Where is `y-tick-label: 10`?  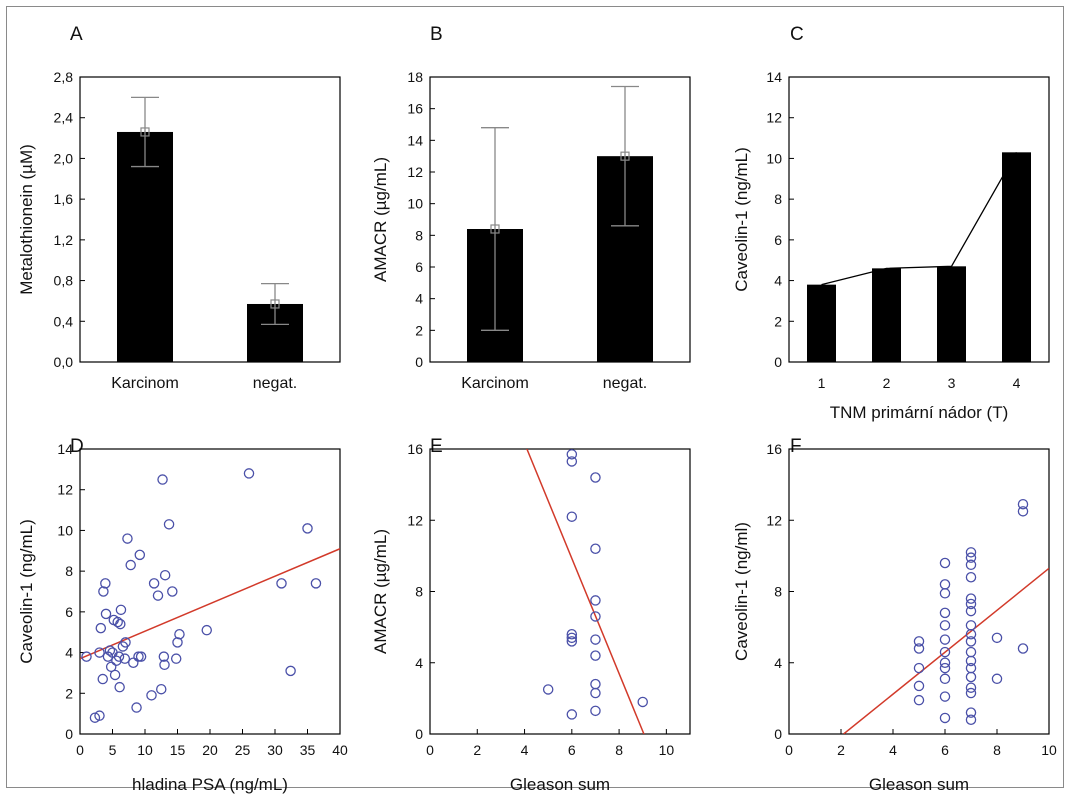 y-tick-label: 10 is located at coordinates (65, 530).